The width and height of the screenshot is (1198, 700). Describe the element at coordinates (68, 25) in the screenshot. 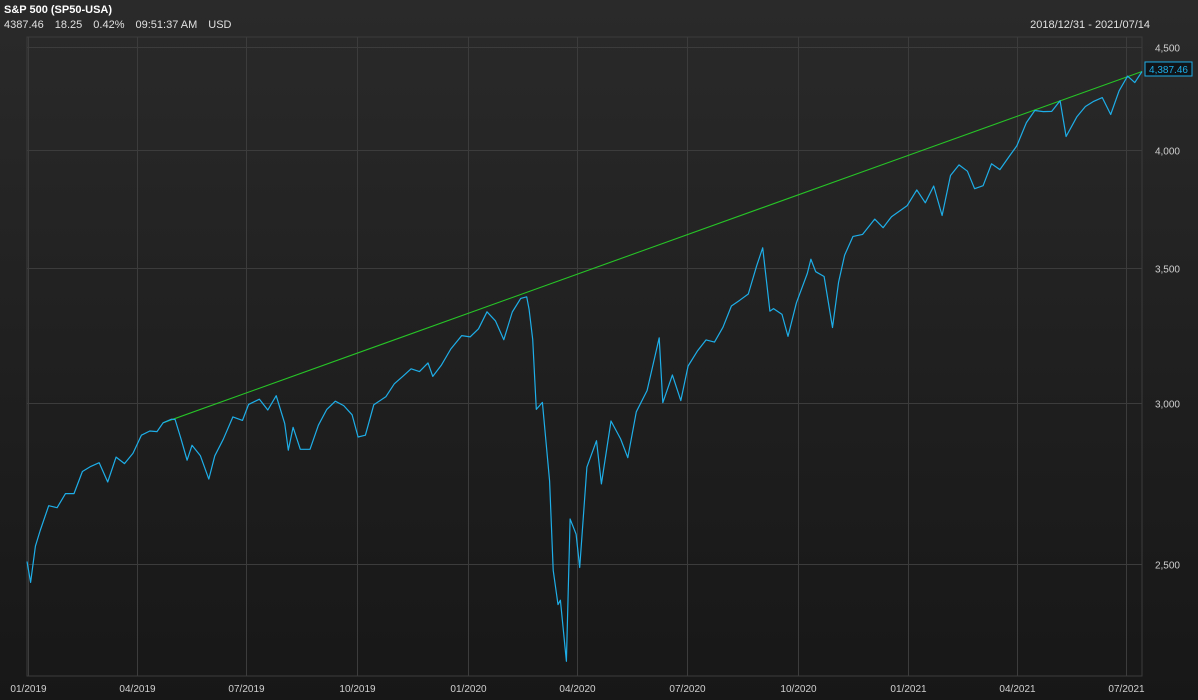

I see `price-change: 18.25` at that location.